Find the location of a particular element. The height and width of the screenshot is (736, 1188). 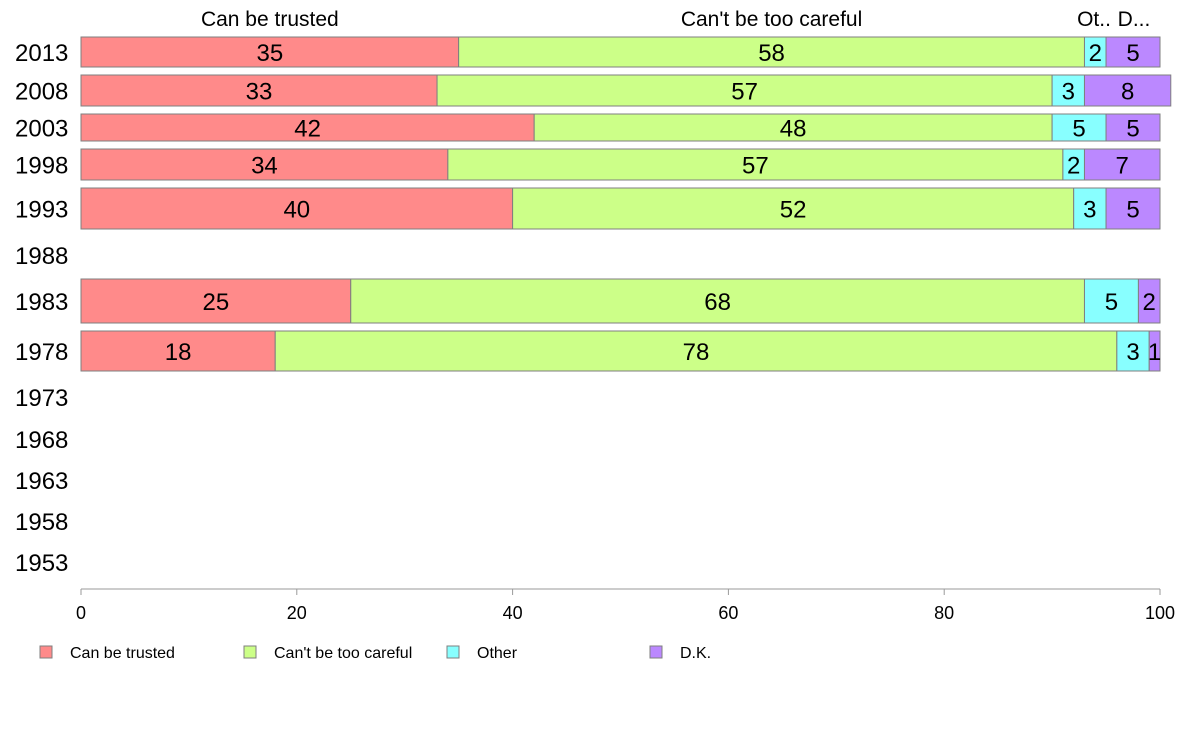

data-label: 8 is located at coordinates (1127, 92).